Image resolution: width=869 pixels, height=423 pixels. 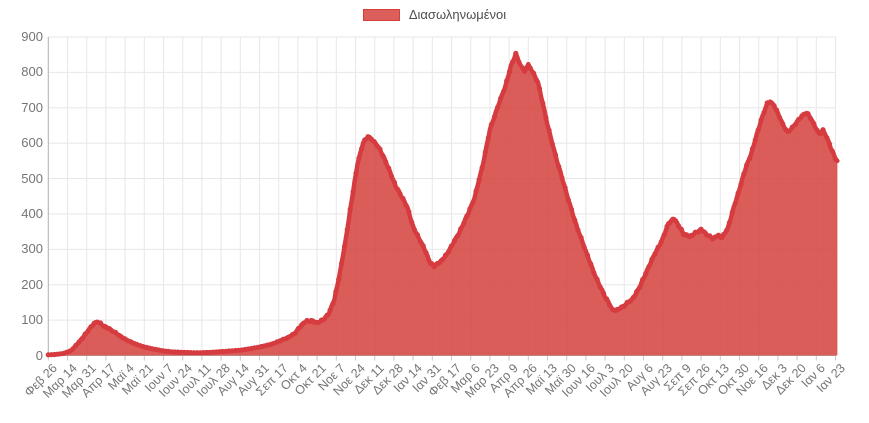 What do you see at coordinates (32, 178) in the screenshot?
I see `y-tick-label: 500` at bounding box center [32, 178].